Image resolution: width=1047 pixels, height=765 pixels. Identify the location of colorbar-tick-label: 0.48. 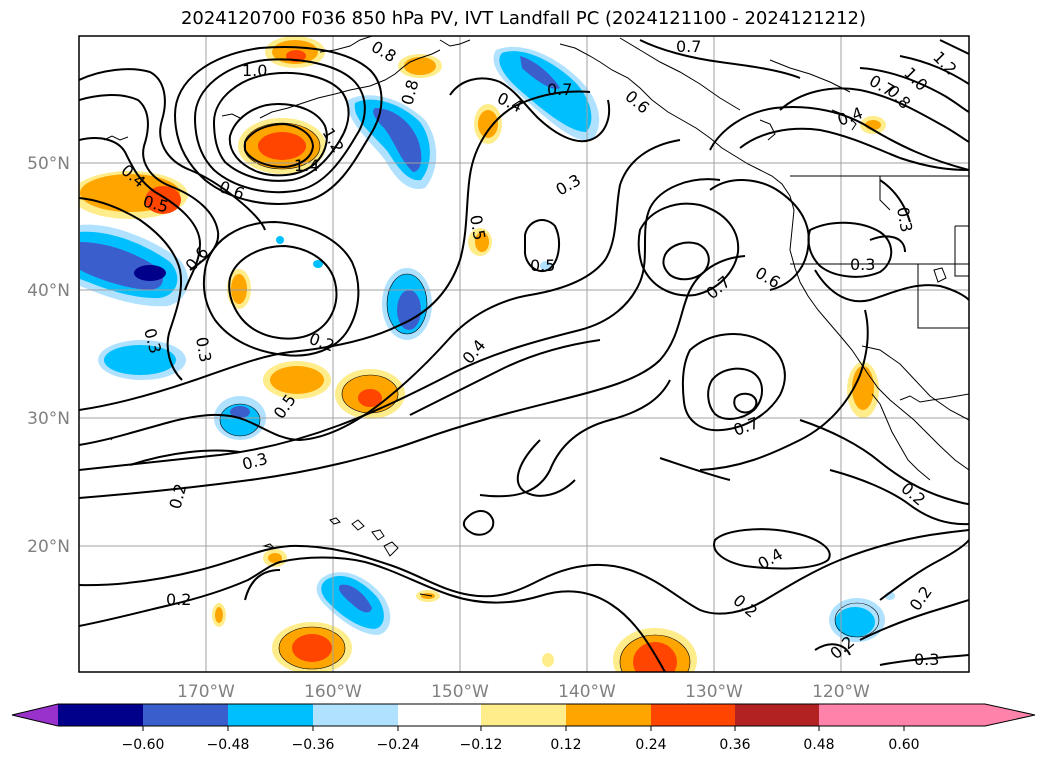
(818, 745).